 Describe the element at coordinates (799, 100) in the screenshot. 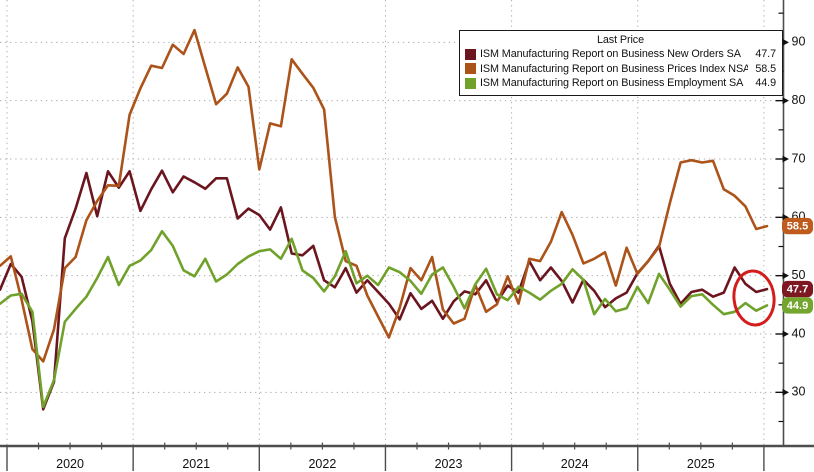

I see `y-axis-label: 80` at that location.